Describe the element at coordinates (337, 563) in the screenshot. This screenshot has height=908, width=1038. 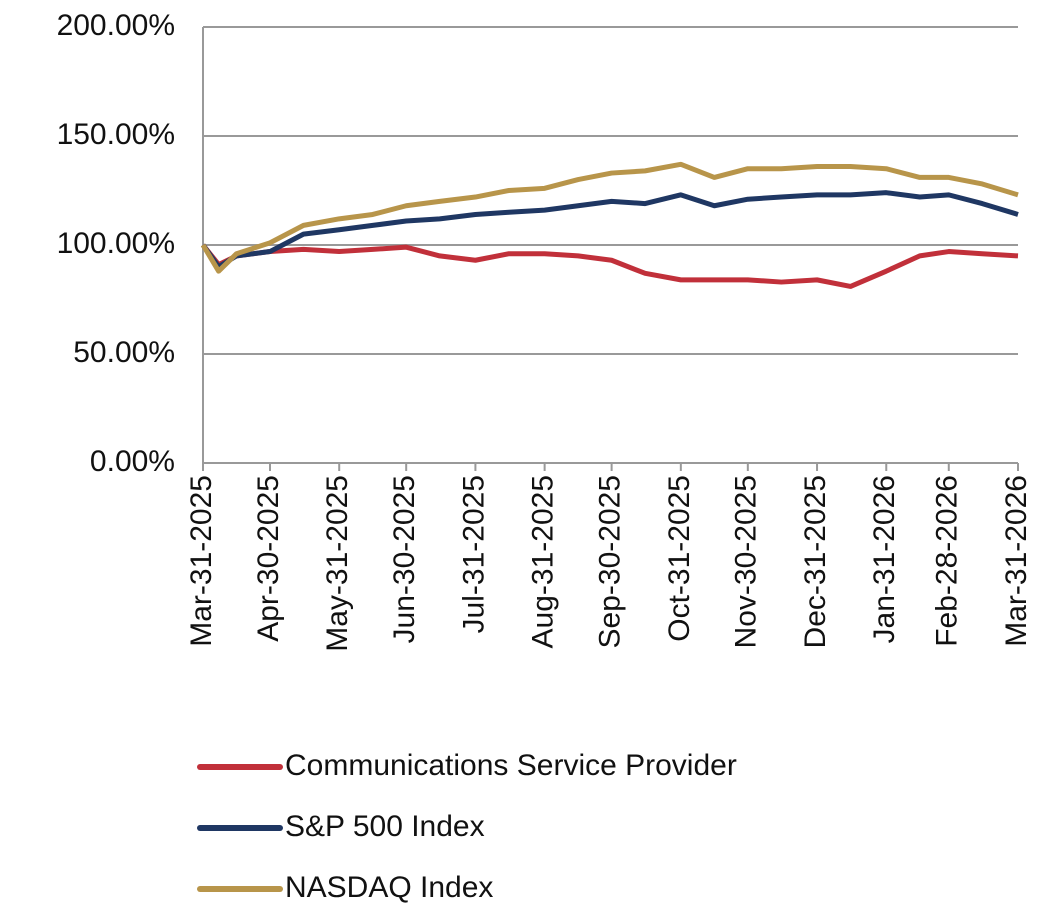
I see `x-tick-label: May-31-2025` at that location.